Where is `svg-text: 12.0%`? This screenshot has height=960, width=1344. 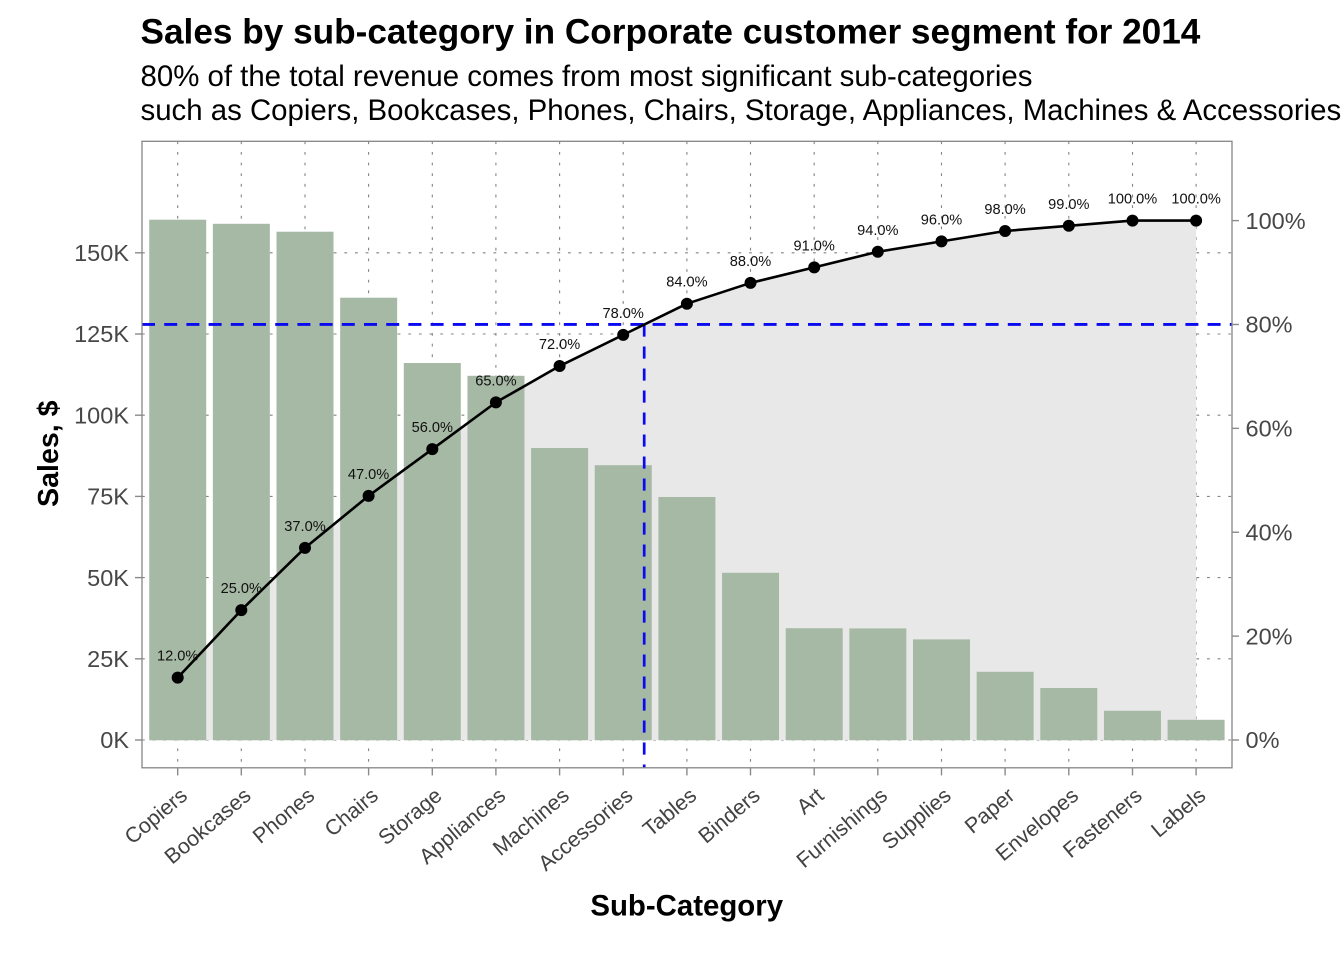
svg-text: 12.0% is located at coordinates (177, 657).